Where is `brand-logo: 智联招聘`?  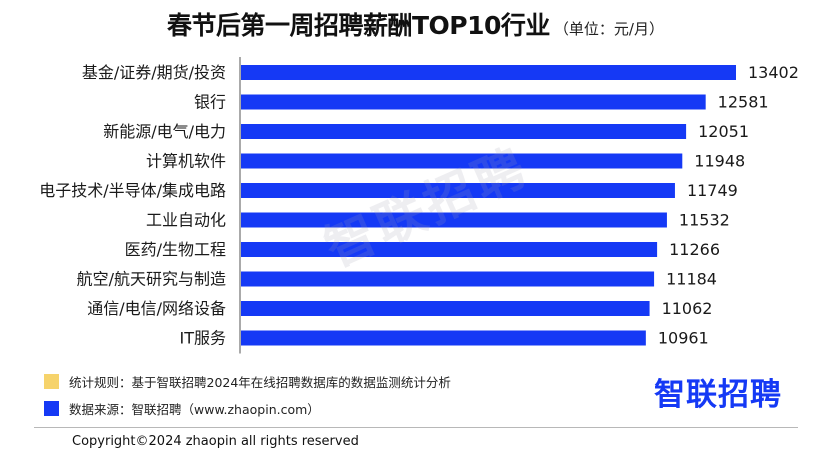
brand-logo: 智联招聘 is located at coordinates (718, 395).